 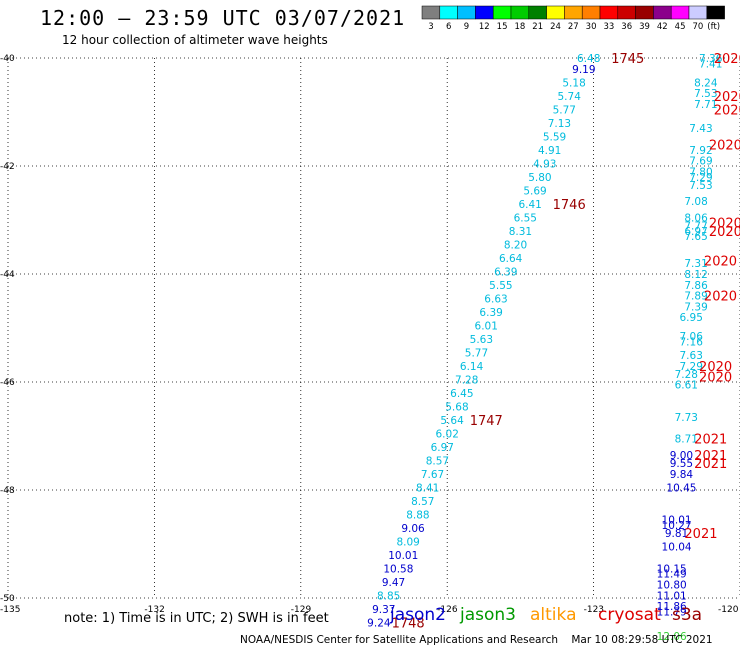 What do you see at coordinates (398, 569) in the screenshot?
I see `wave-height-point: 10.58` at bounding box center [398, 569].